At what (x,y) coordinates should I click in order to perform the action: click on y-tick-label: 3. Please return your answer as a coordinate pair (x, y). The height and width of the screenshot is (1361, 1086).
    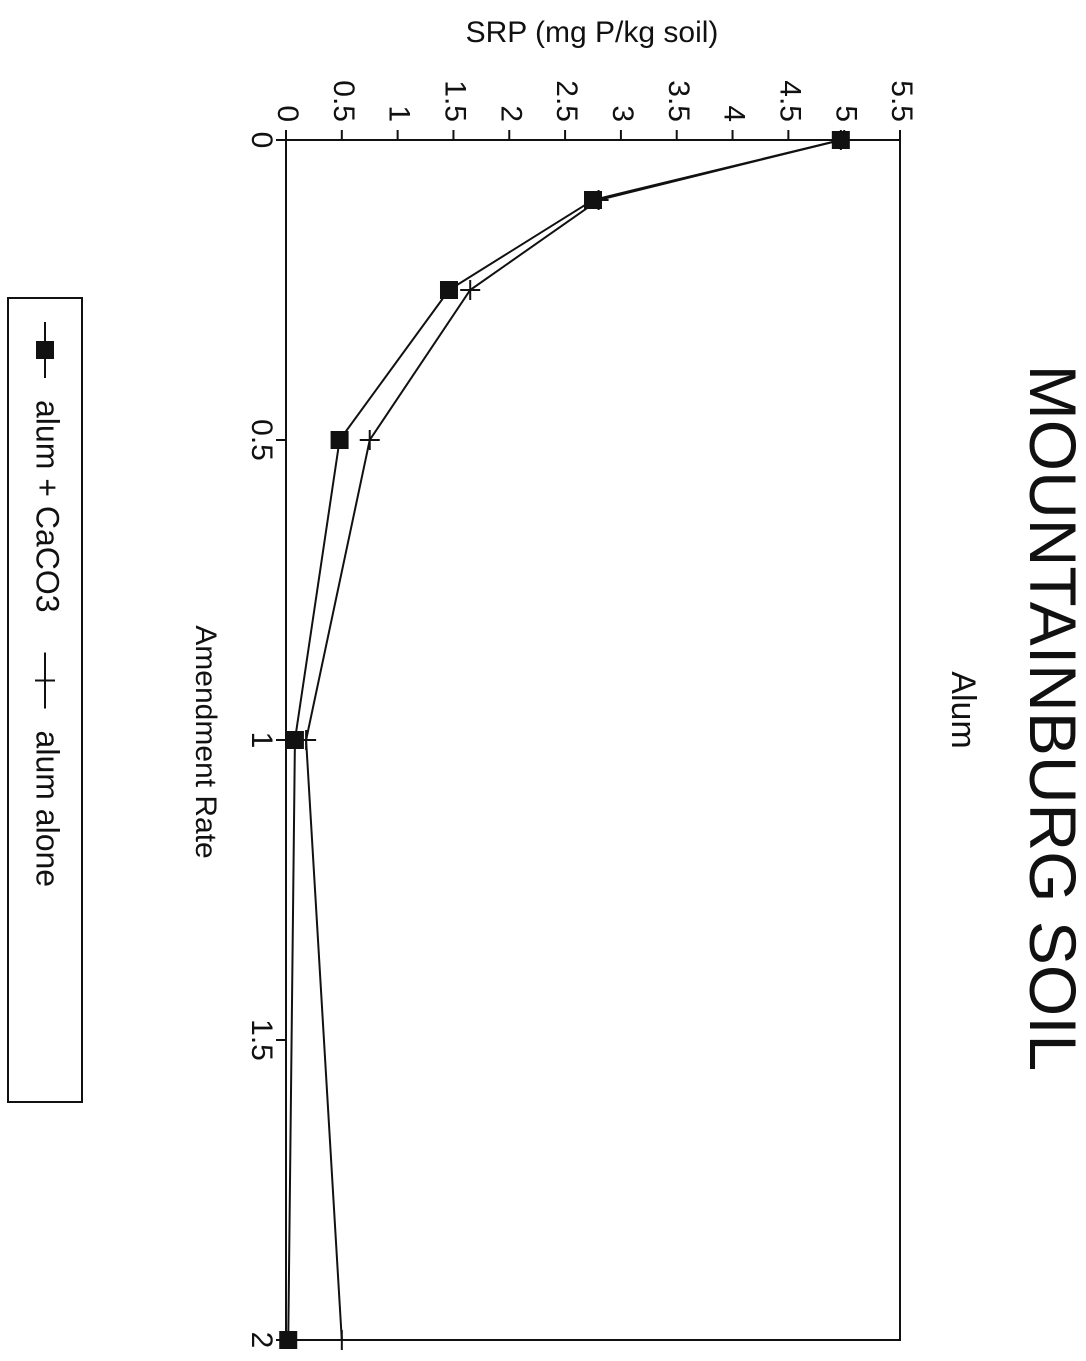
    Looking at the image, I should click on (622, 113).